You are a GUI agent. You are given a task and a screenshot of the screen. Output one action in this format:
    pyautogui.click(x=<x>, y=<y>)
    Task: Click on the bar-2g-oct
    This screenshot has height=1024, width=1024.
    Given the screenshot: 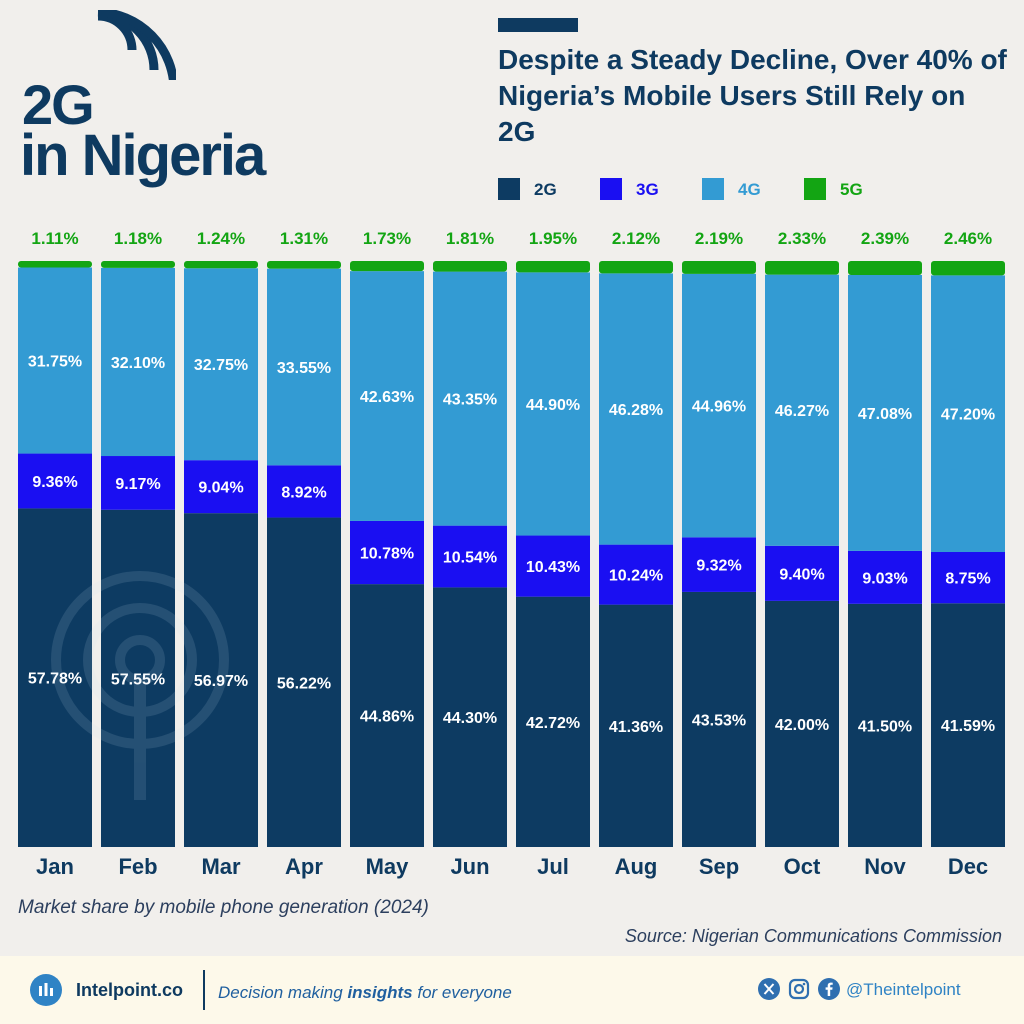 What is the action you would take?
    pyautogui.click(x=802, y=723)
    